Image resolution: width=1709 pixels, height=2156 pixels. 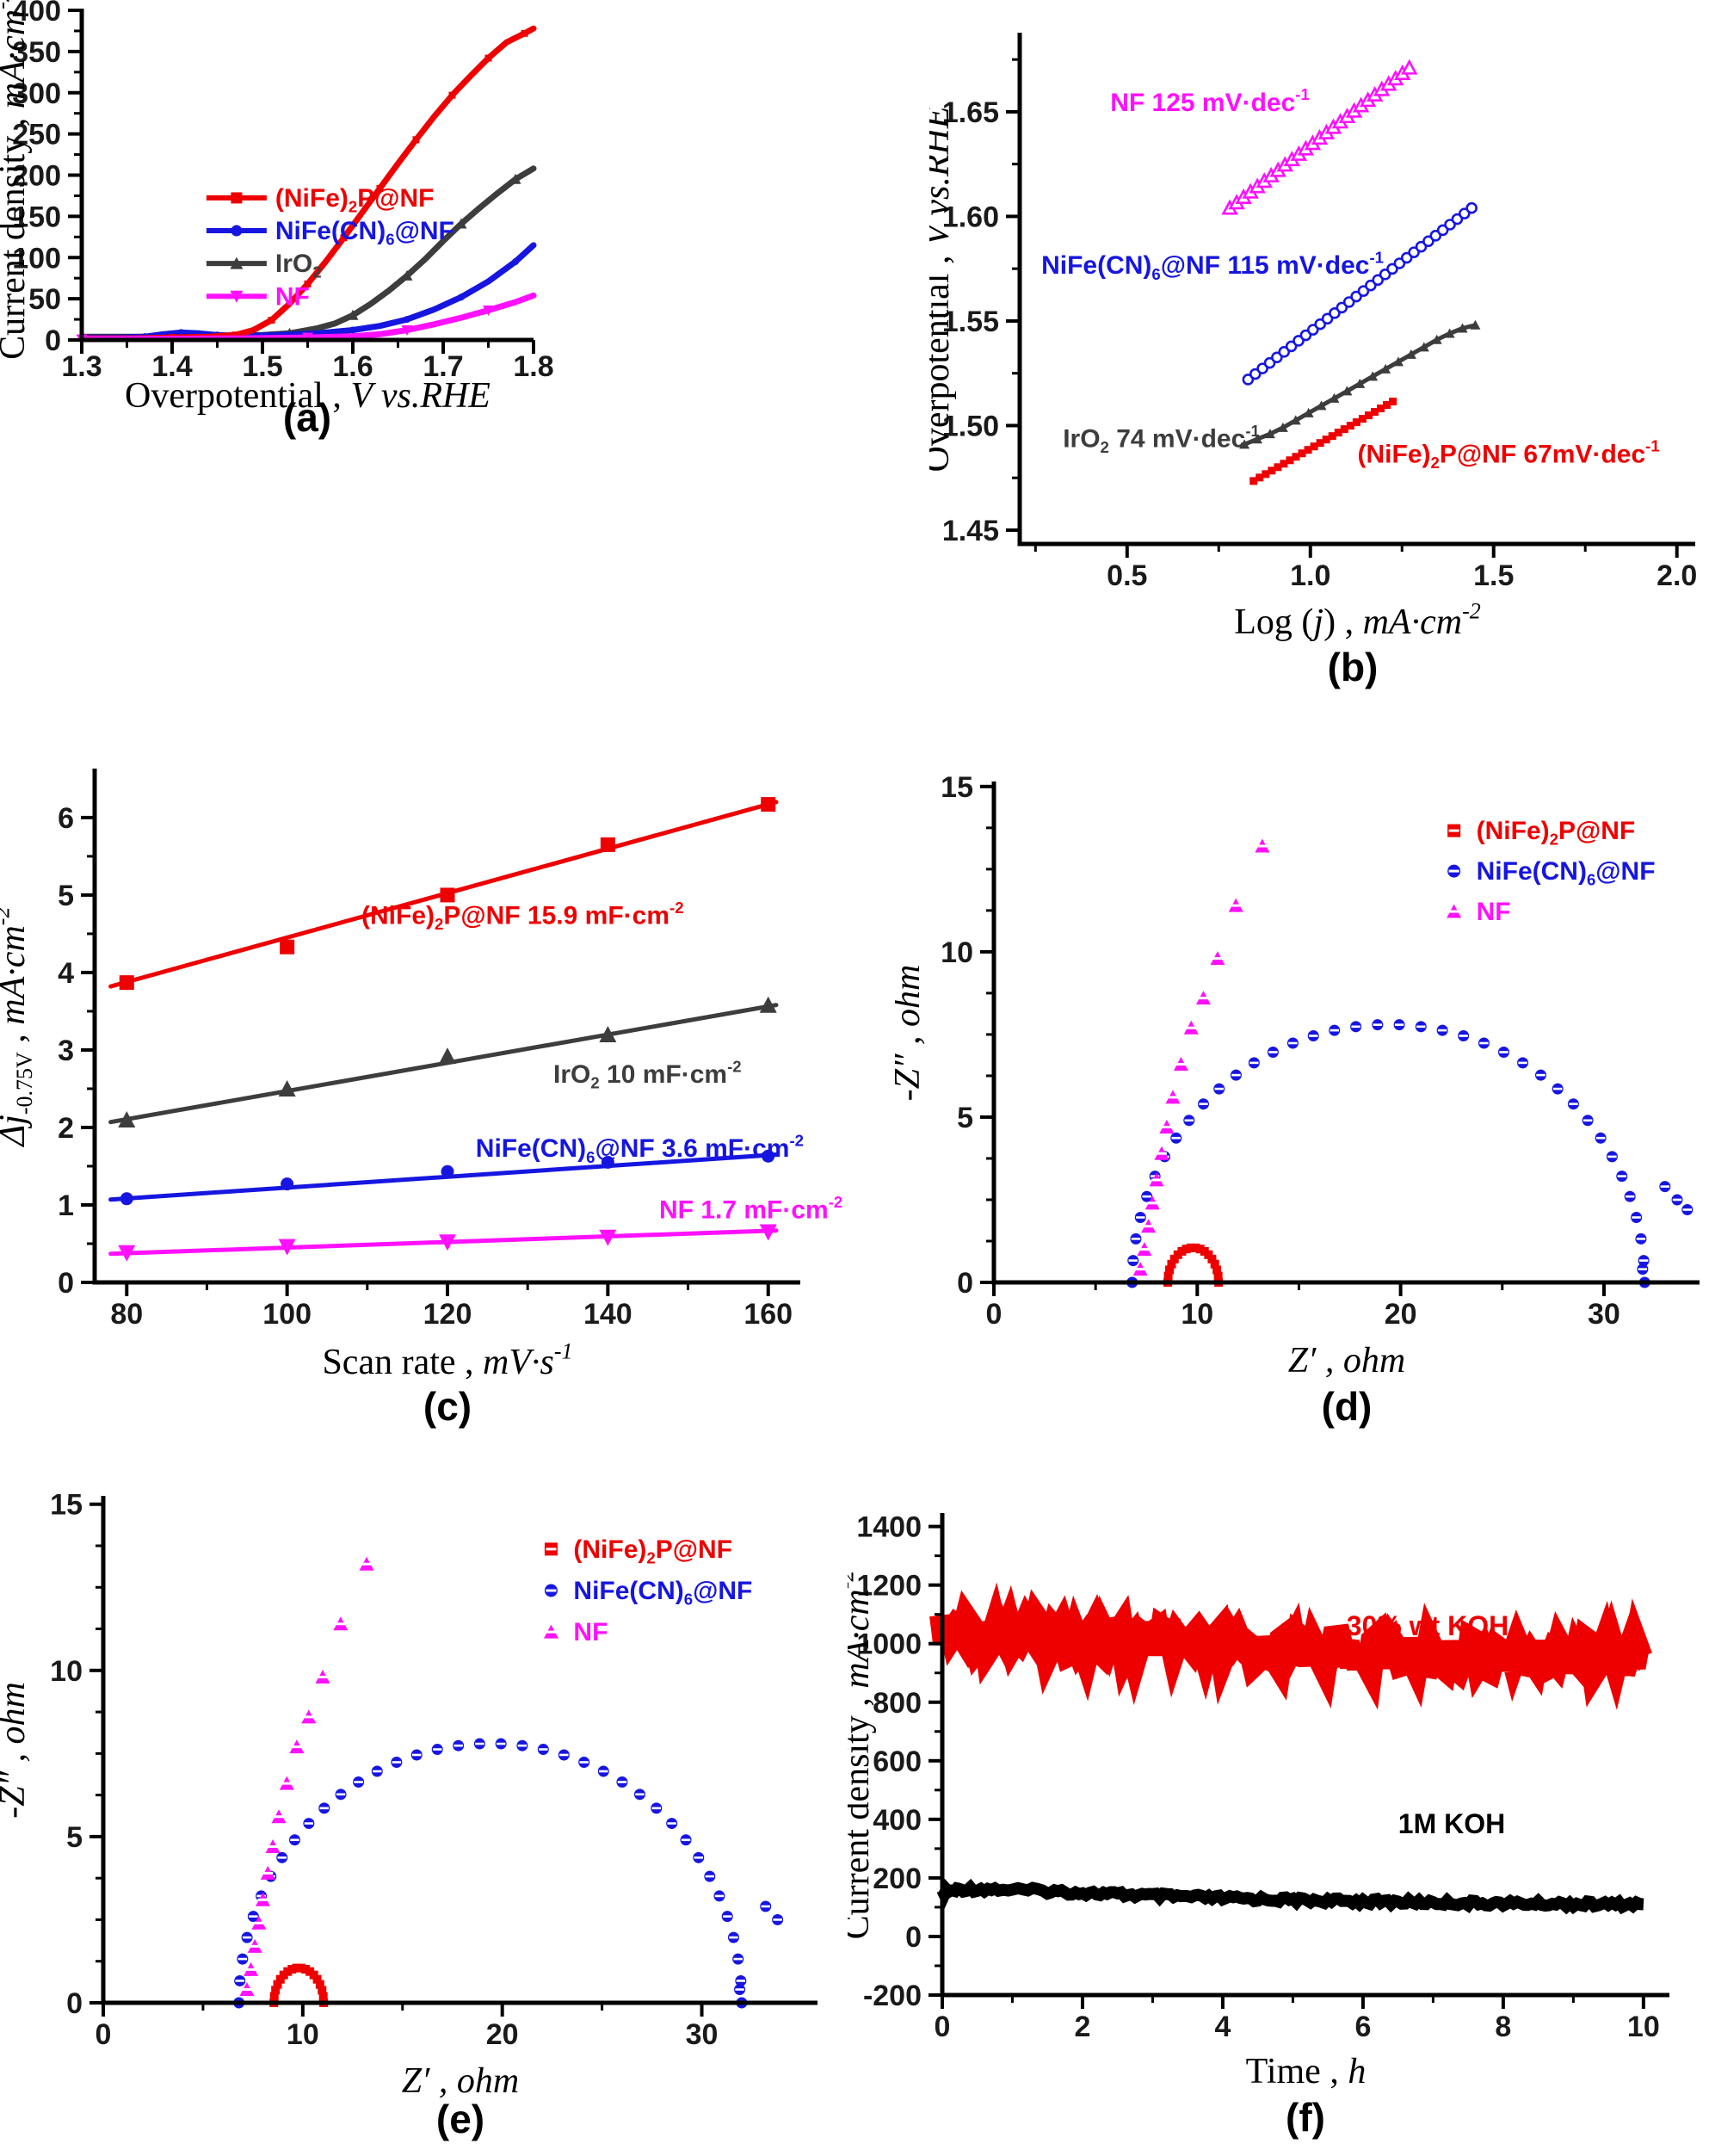 What do you see at coordinates (652, 1551) in the screenshot?
I see `legend-item: (NiFe)2P@NF` at bounding box center [652, 1551].